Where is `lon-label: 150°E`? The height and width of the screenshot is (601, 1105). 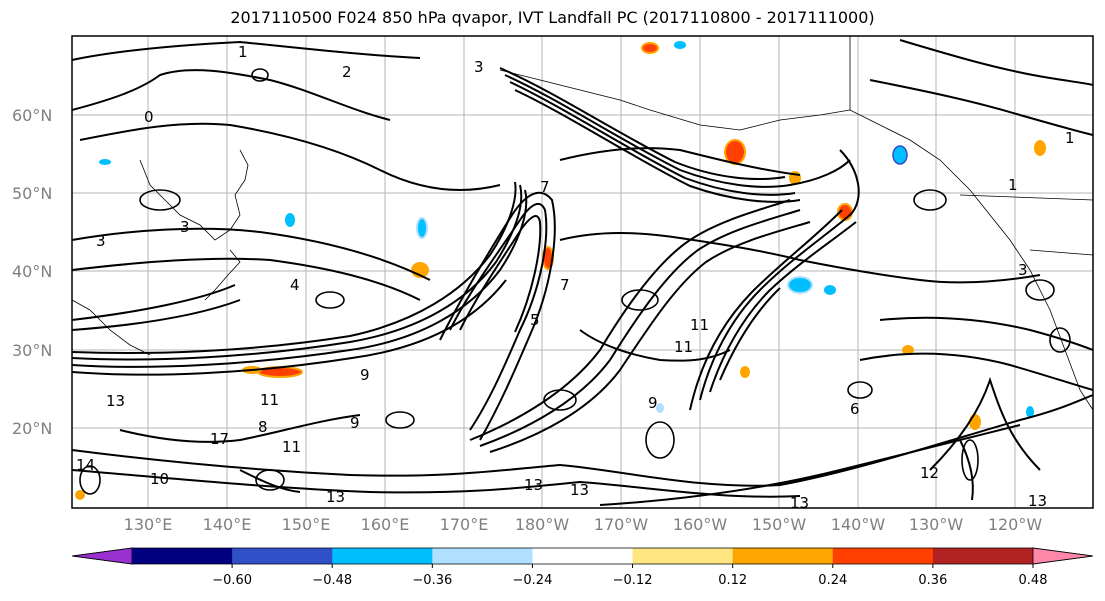 lon-label: 150°E is located at coordinates (306, 524).